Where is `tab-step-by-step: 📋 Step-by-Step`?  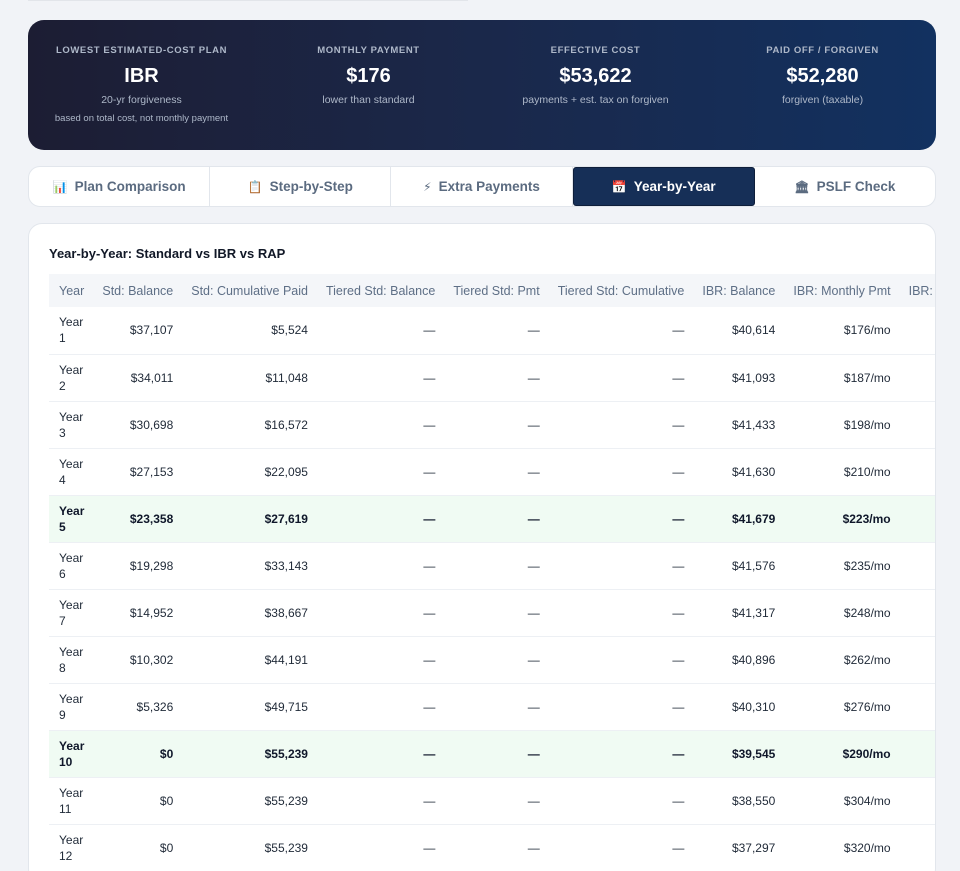 tab-step-by-step: 📋 Step-by-Step is located at coordinates (301, 186).